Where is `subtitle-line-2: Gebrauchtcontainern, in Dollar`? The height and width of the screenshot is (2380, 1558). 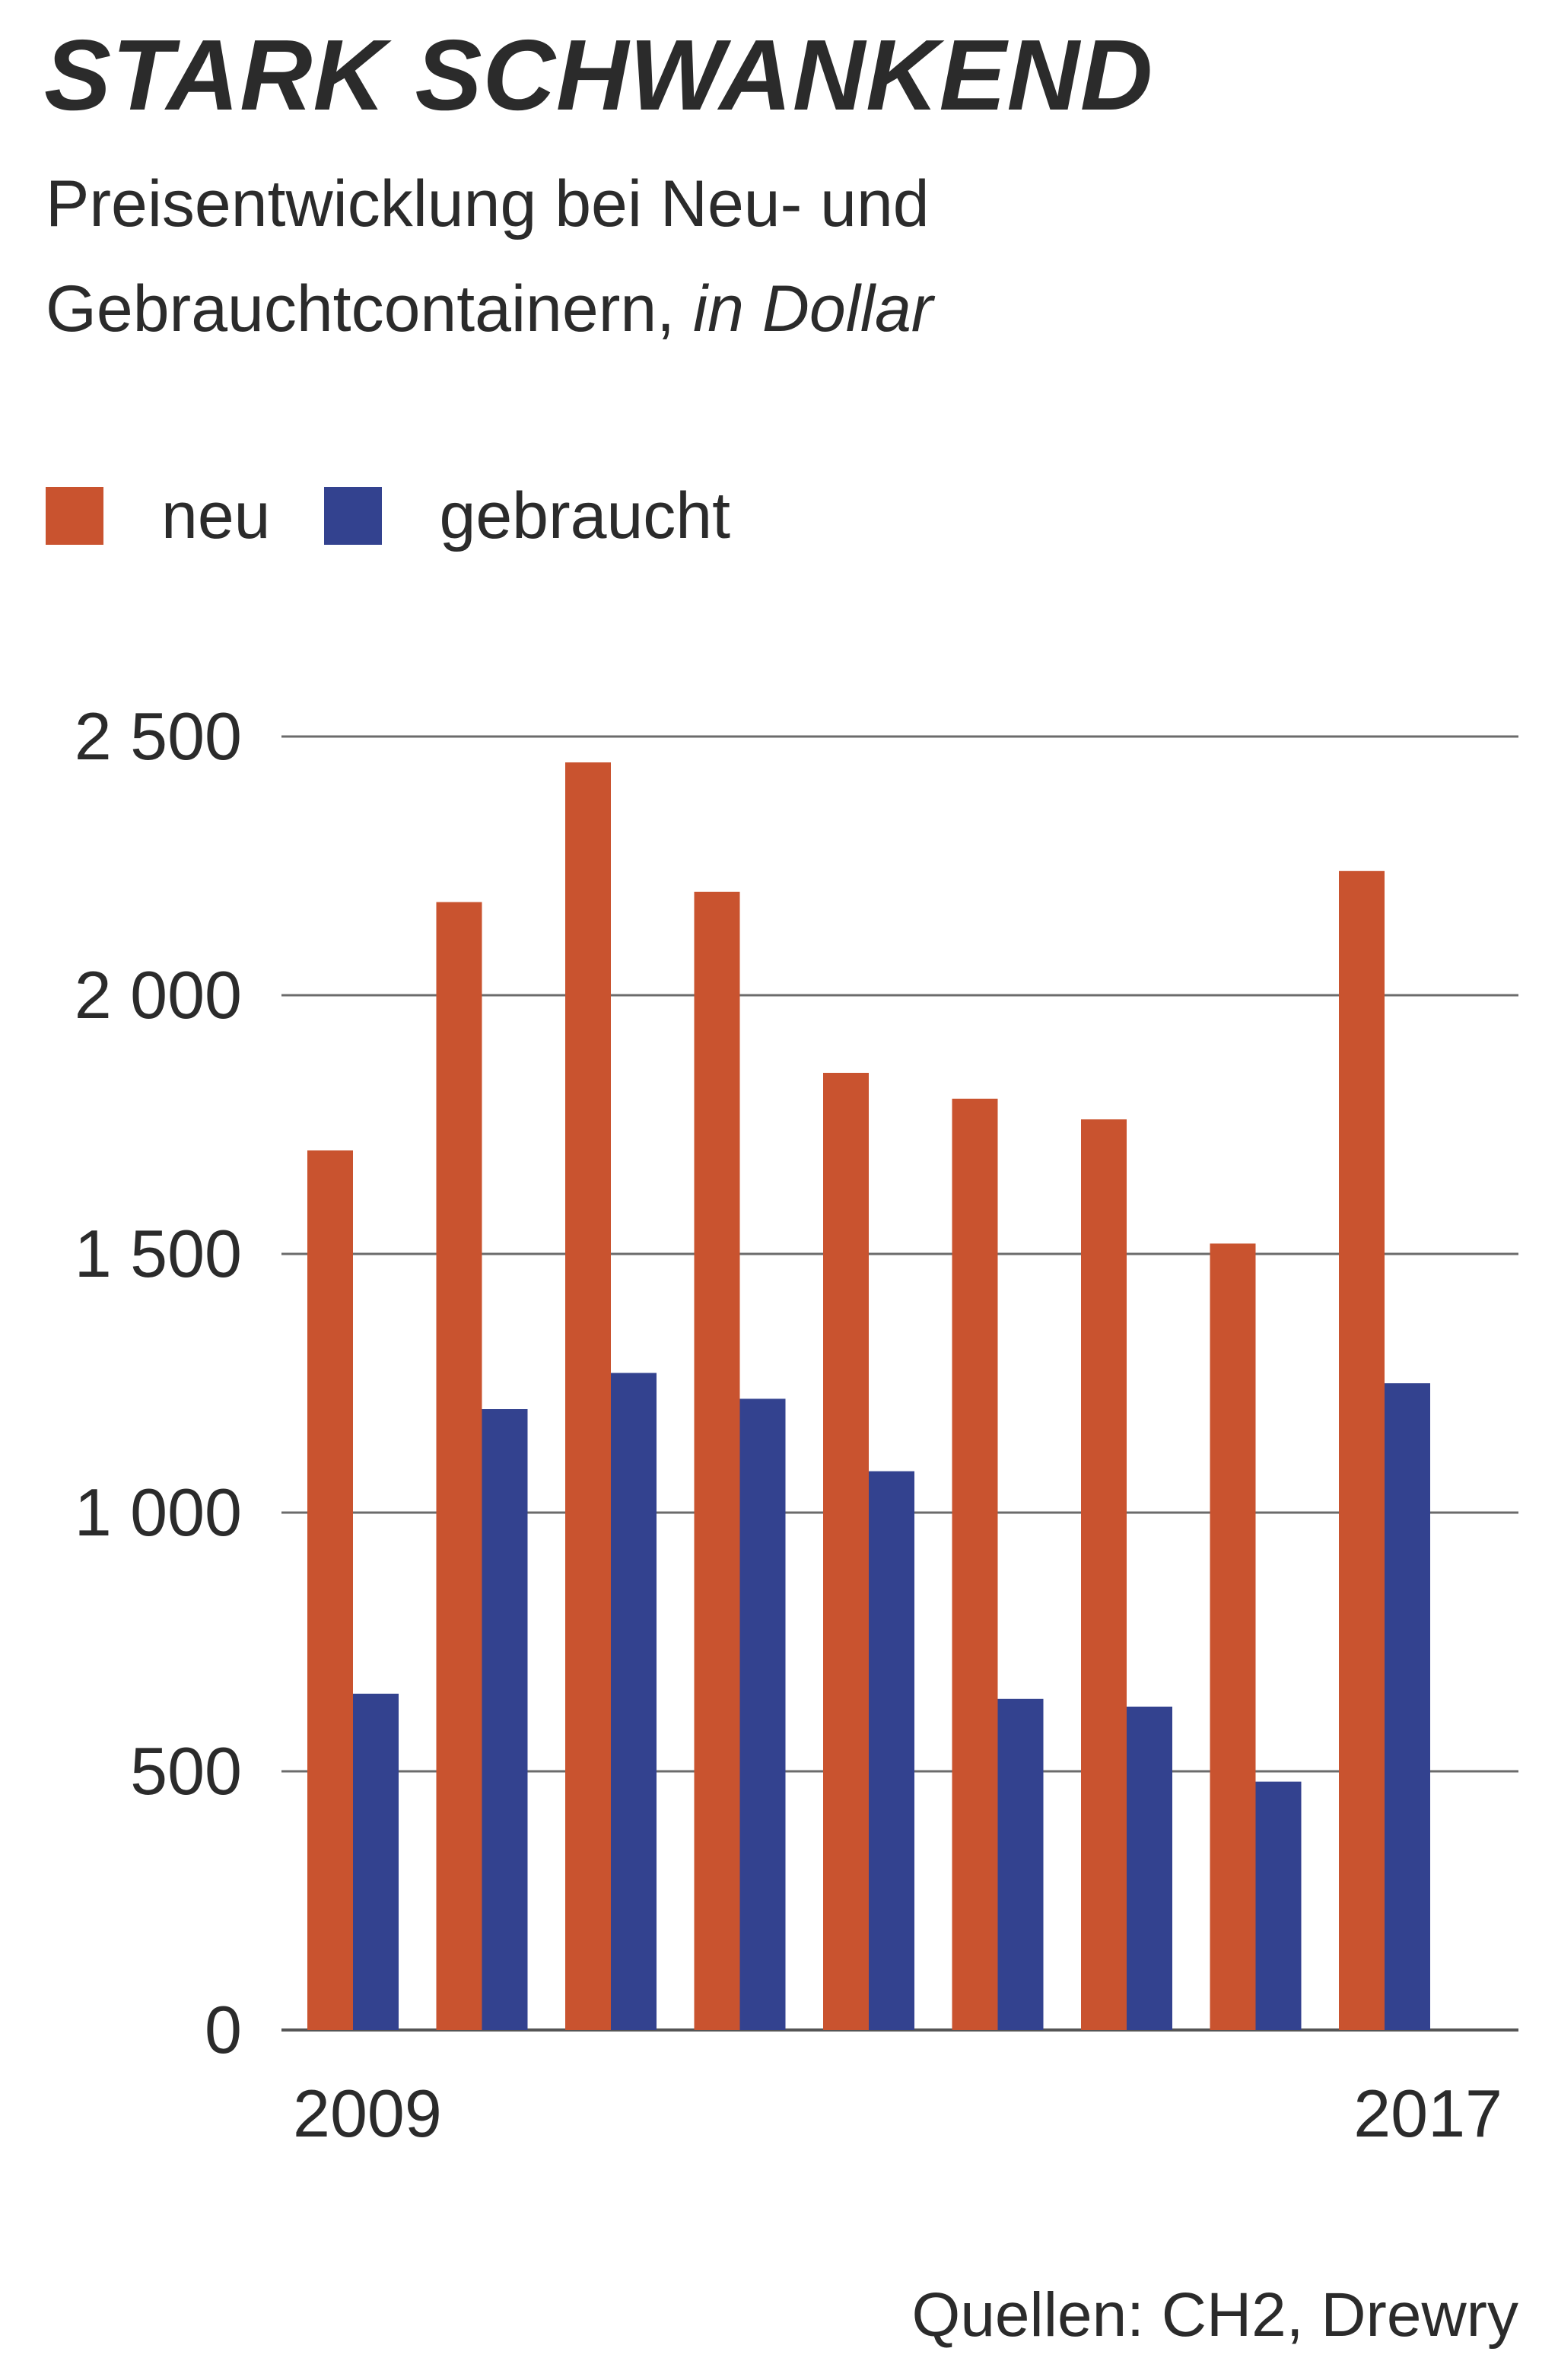 subtitle-line-2: Gebrauchtcontainern, in Dollar is located at coordinates (489, 309).